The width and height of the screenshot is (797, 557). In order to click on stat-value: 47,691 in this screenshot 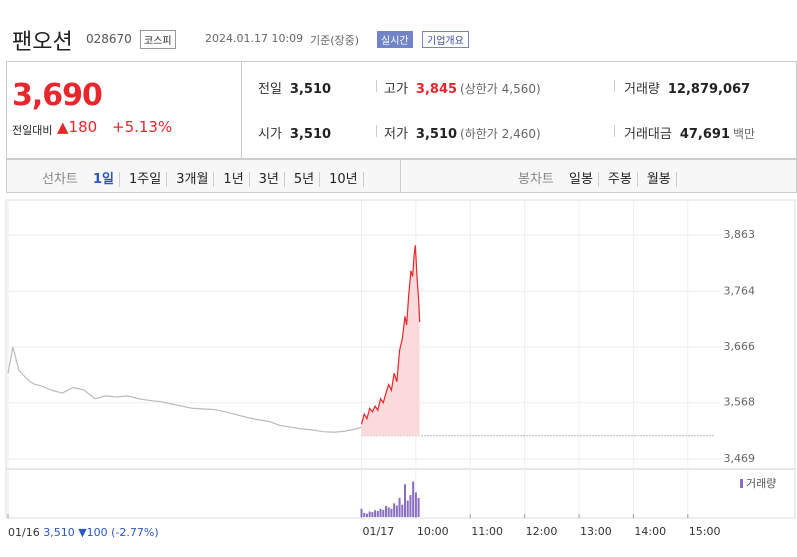, I will do `click(705, 134)`.